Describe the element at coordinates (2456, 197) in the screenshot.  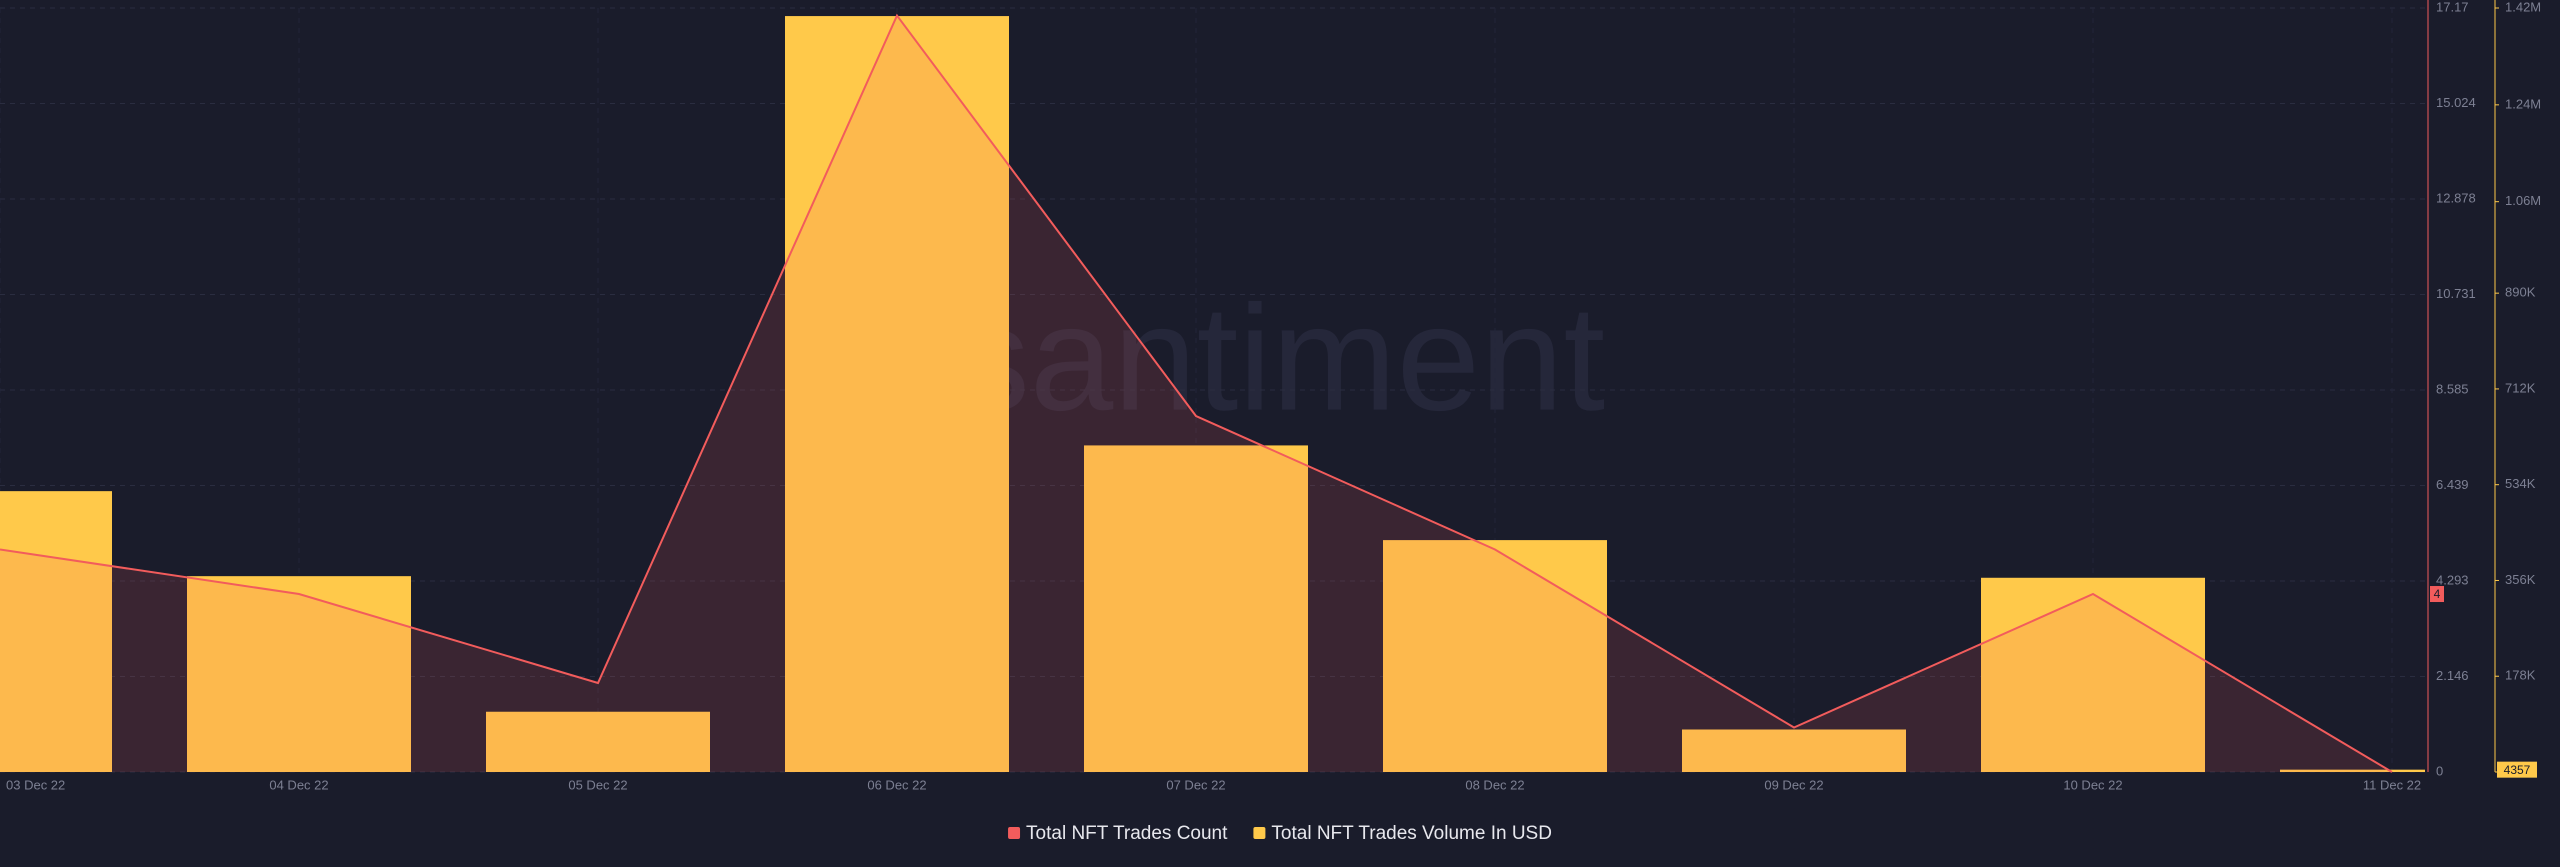
I see `y-tick-label: 12.878` at that location.